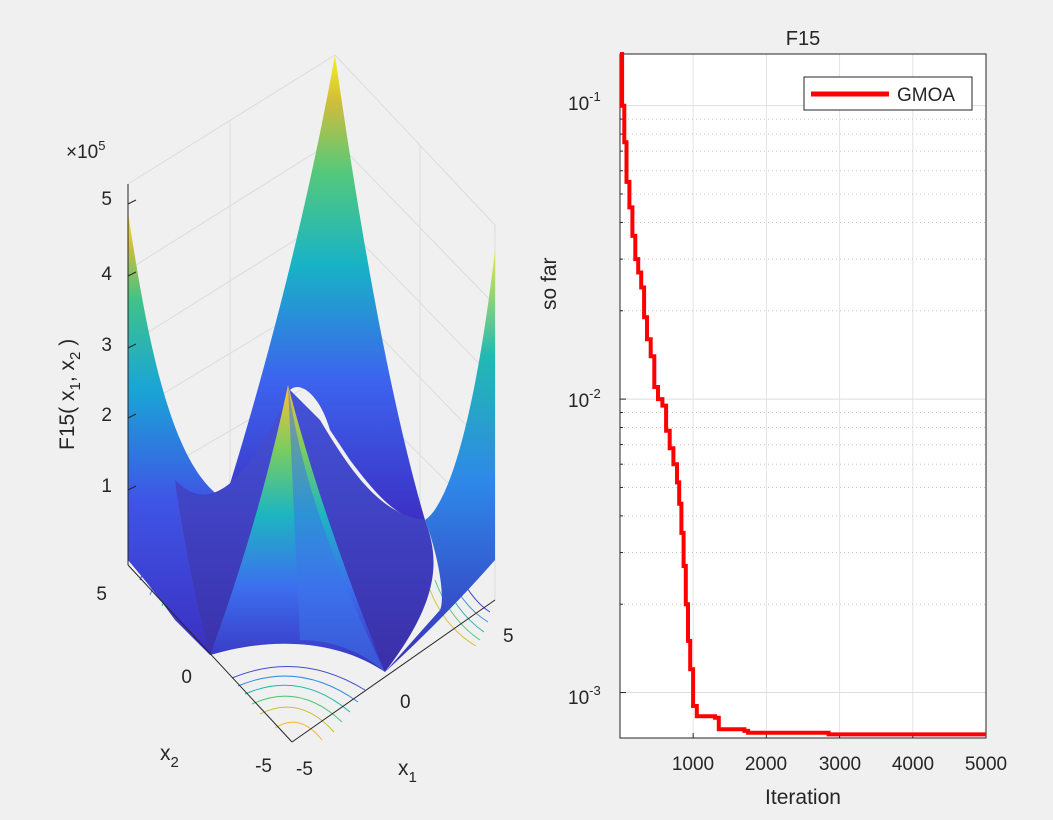 This screenshot has height=820, width=1053. I want to click on x1-axis: -5 0 5 x1, so click(402, 692).